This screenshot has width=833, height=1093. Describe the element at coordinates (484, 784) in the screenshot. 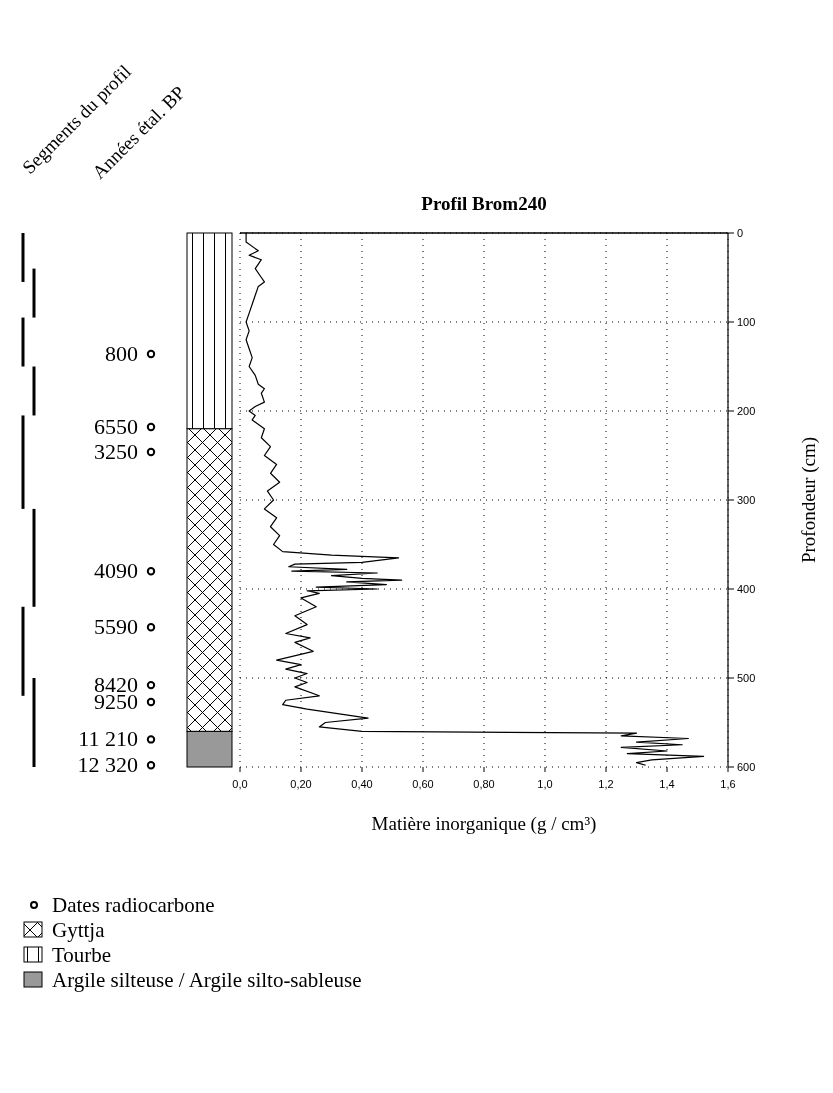

I see `x-tick-label: 0,80` at that location.